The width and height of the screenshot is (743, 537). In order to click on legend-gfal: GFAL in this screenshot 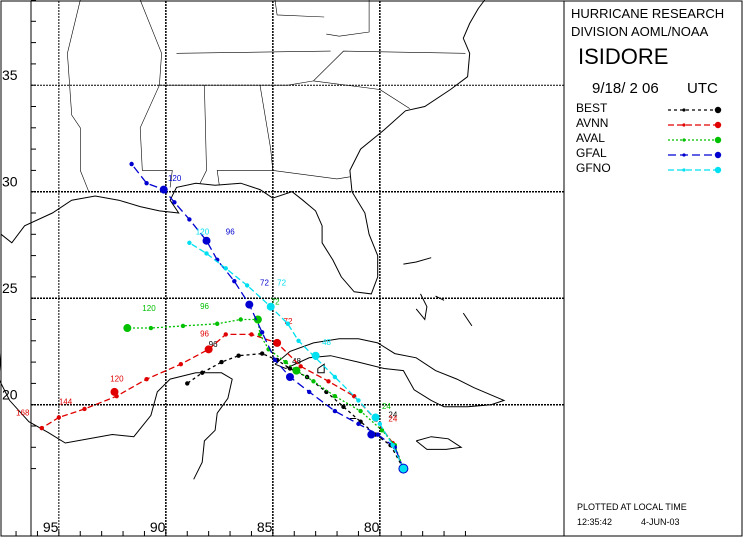, I will do `click(659, 154)`.